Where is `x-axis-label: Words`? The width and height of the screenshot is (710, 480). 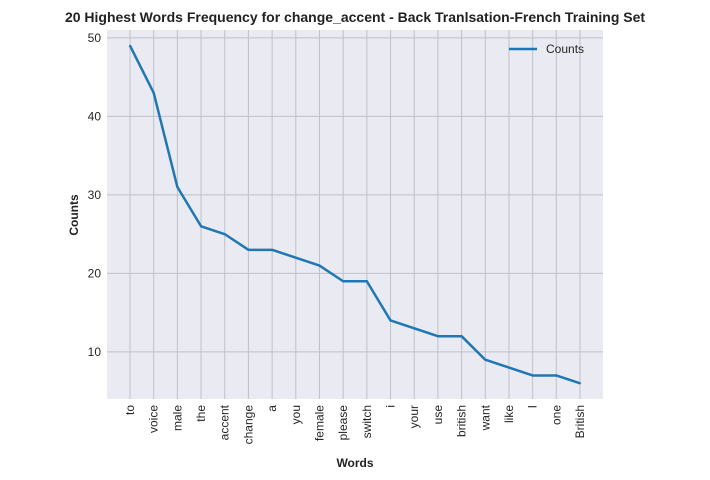
x-axis-label: Words is located at coordinates (354, 463).